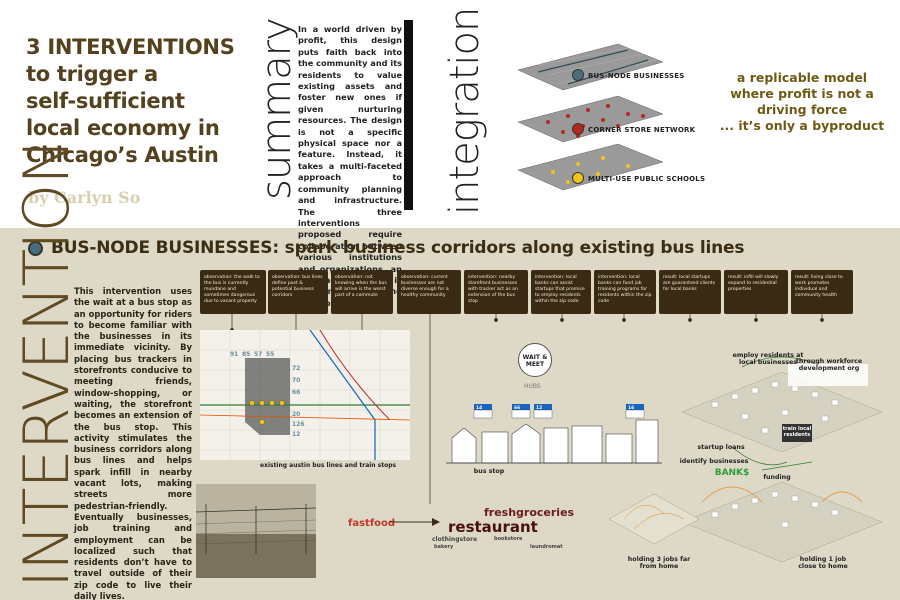  Describe the element at coordinates (554, 434) in the screenshot. I see `storefront-elevation: 14 66 12 16` at that location.